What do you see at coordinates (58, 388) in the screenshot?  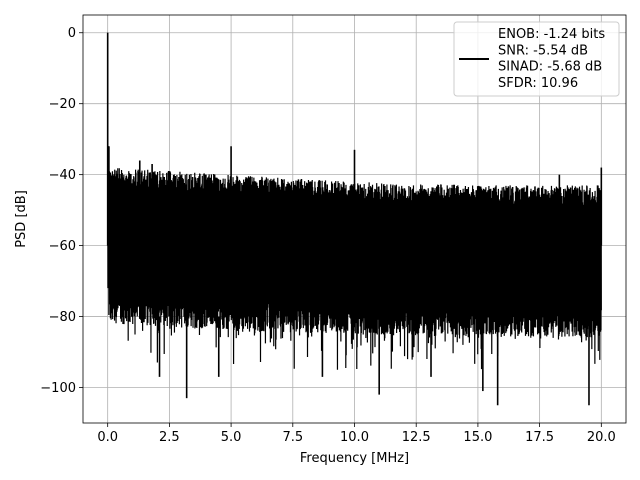 I see `y-tick-label: −100` at bounding box center [58, 388].